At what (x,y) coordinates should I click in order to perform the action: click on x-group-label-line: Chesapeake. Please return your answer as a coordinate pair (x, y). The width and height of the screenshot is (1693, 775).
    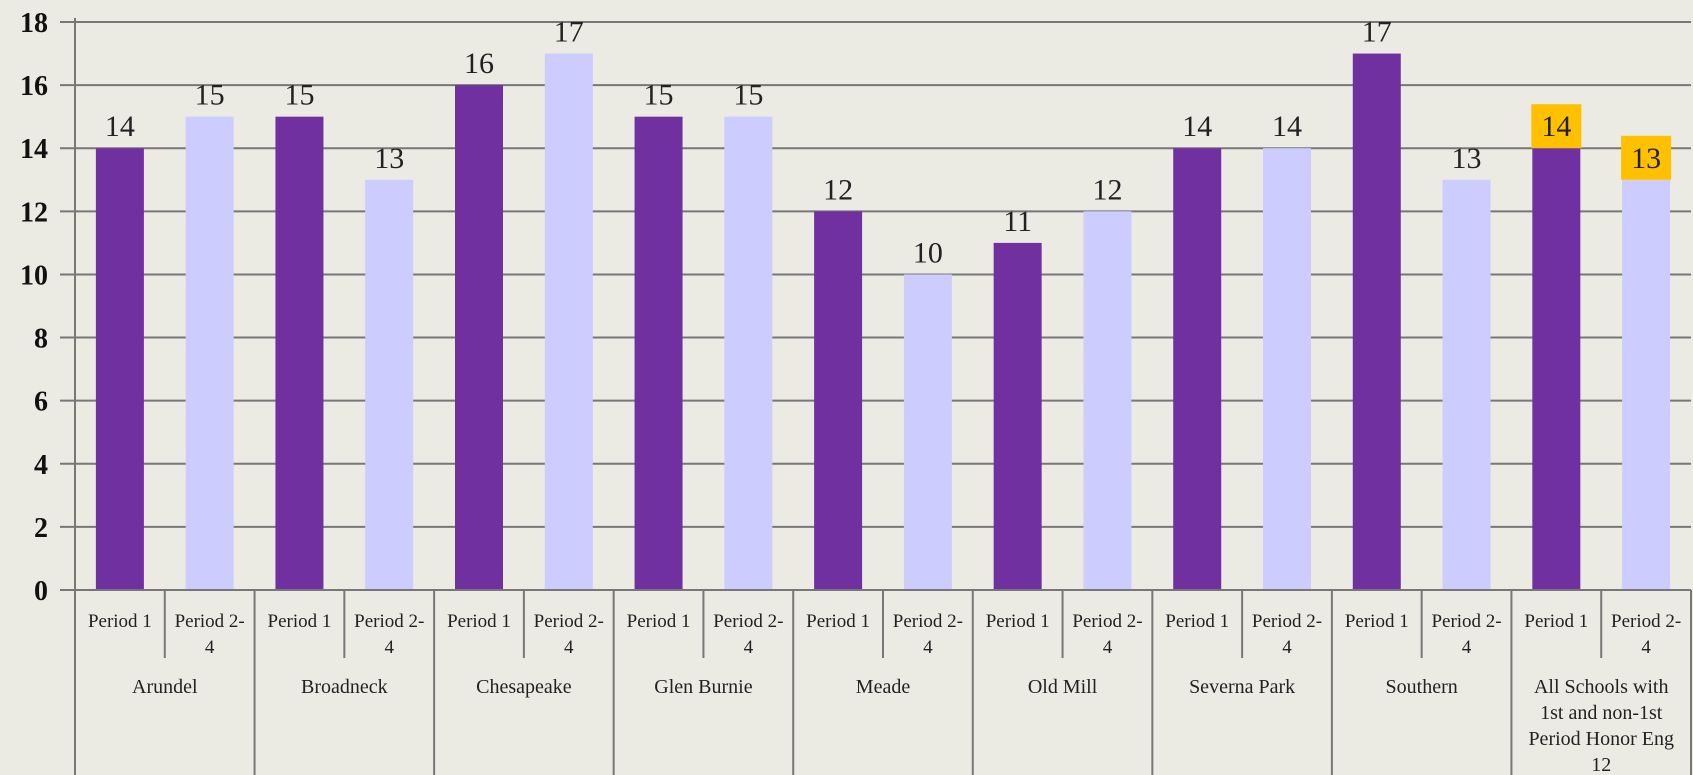
    Looking at the image, I should click on (524, 687).